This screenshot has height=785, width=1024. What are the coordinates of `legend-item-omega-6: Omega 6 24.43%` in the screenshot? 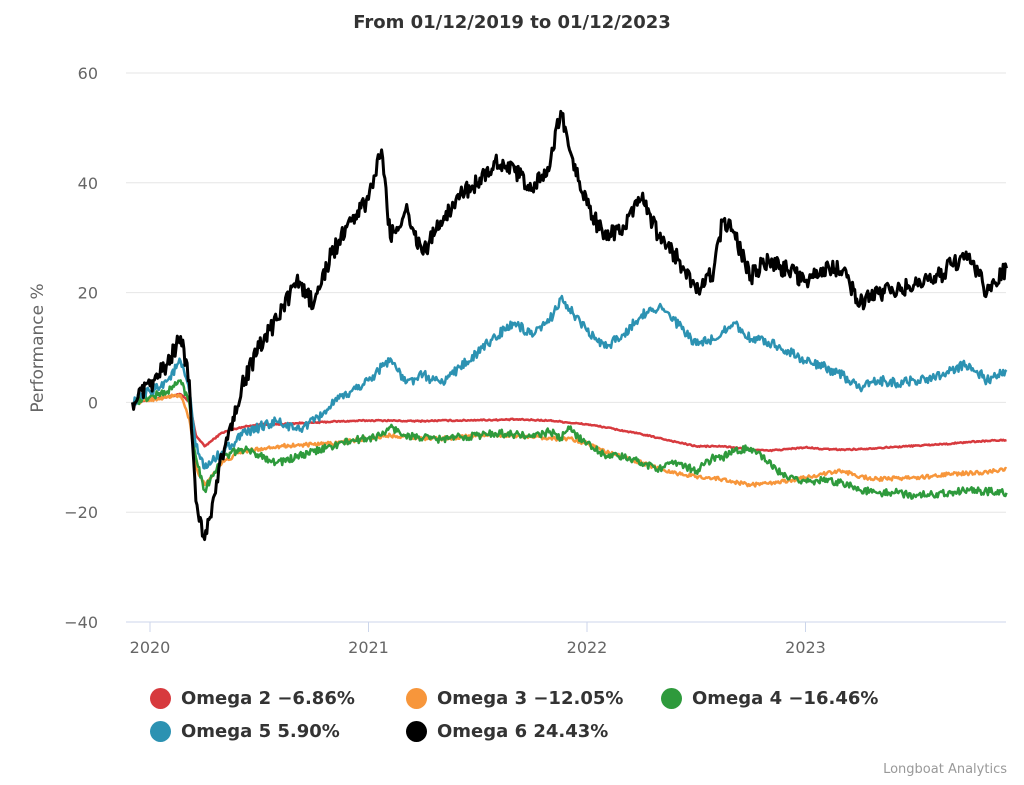 It's located at (507, 731).